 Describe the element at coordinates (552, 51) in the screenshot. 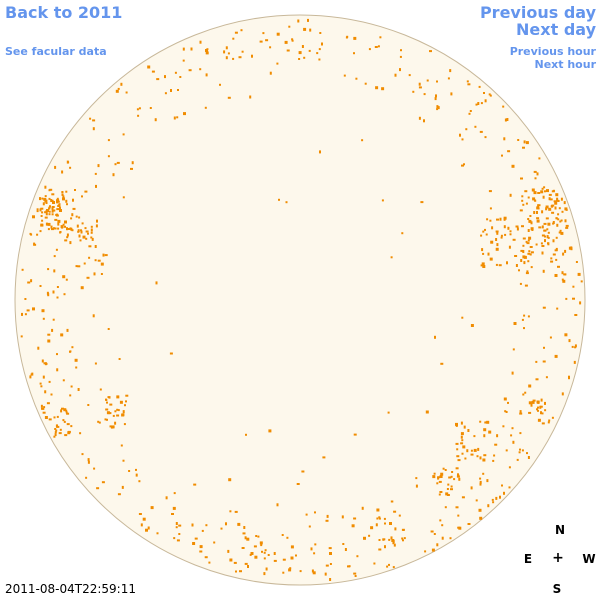

I see `previous-hour-link: Previous hour` at that location.